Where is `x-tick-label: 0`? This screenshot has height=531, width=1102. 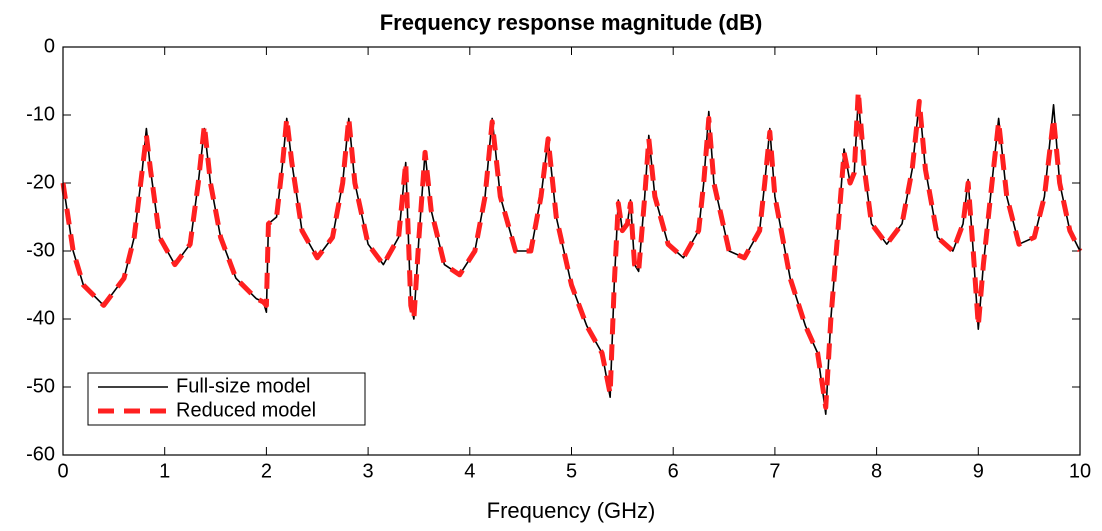 x-tick-label: 0 is located at coordinates (62, 471).